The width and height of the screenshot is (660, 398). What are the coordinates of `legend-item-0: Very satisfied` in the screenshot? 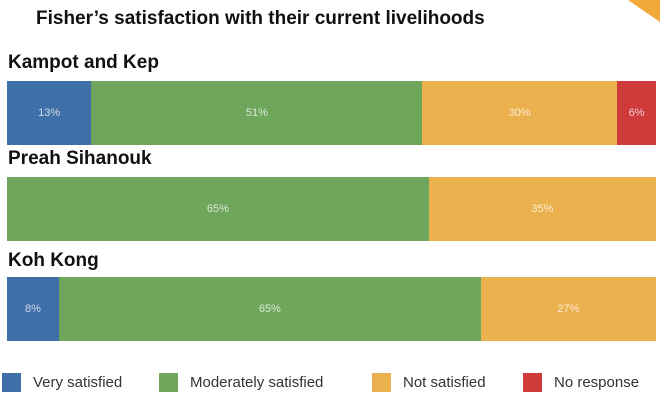 It's located at (62, 382).